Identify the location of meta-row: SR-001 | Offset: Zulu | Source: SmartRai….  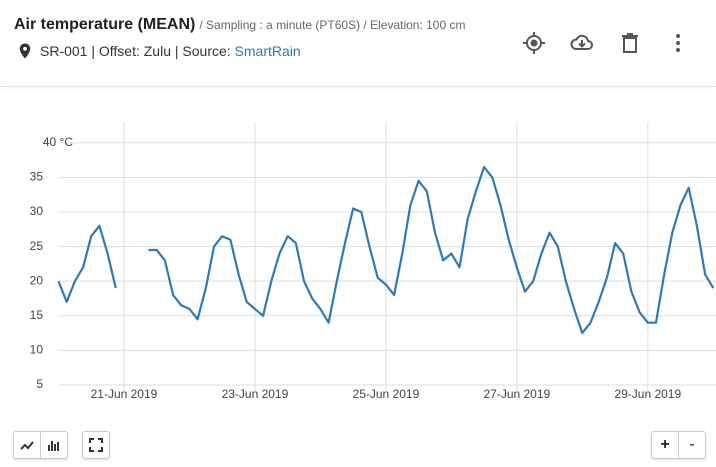
(170, 51).